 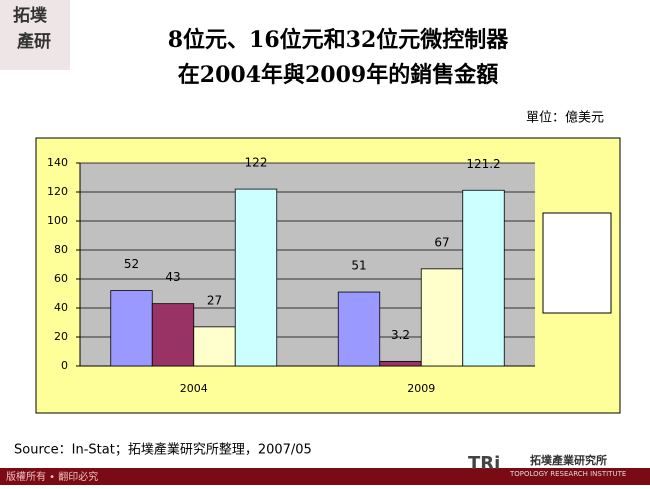 What do you see at coordinates (339, 40) in the screenshot?
I see `chart-title: 8位元、16位元和32位元微控制器` at bounding box center [339, 40].